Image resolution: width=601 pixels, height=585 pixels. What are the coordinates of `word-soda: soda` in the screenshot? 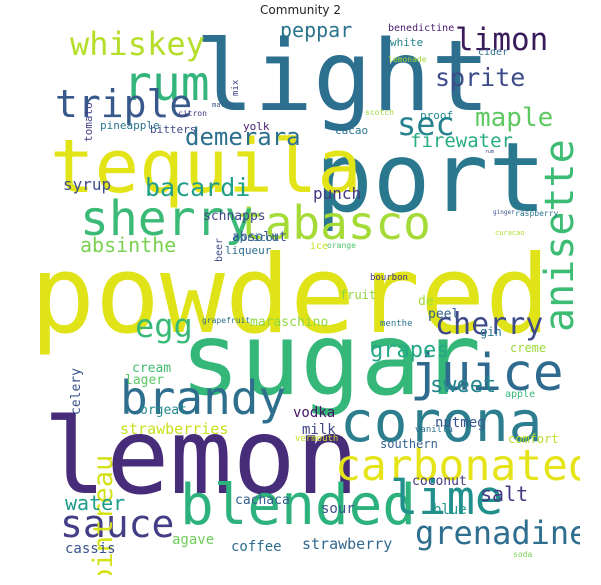 It's located at (523, 554).